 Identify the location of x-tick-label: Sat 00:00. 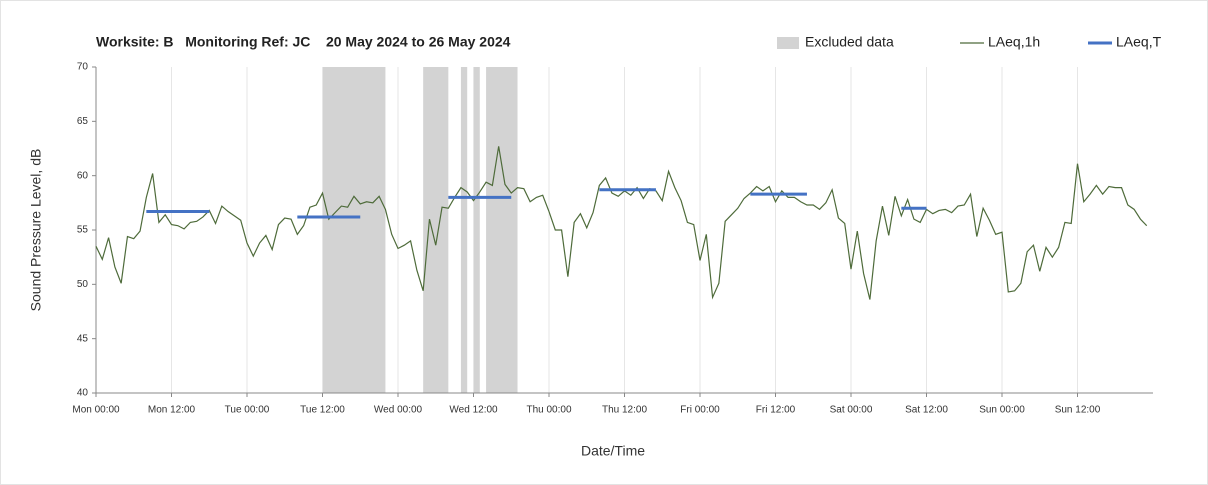
(851, 410).